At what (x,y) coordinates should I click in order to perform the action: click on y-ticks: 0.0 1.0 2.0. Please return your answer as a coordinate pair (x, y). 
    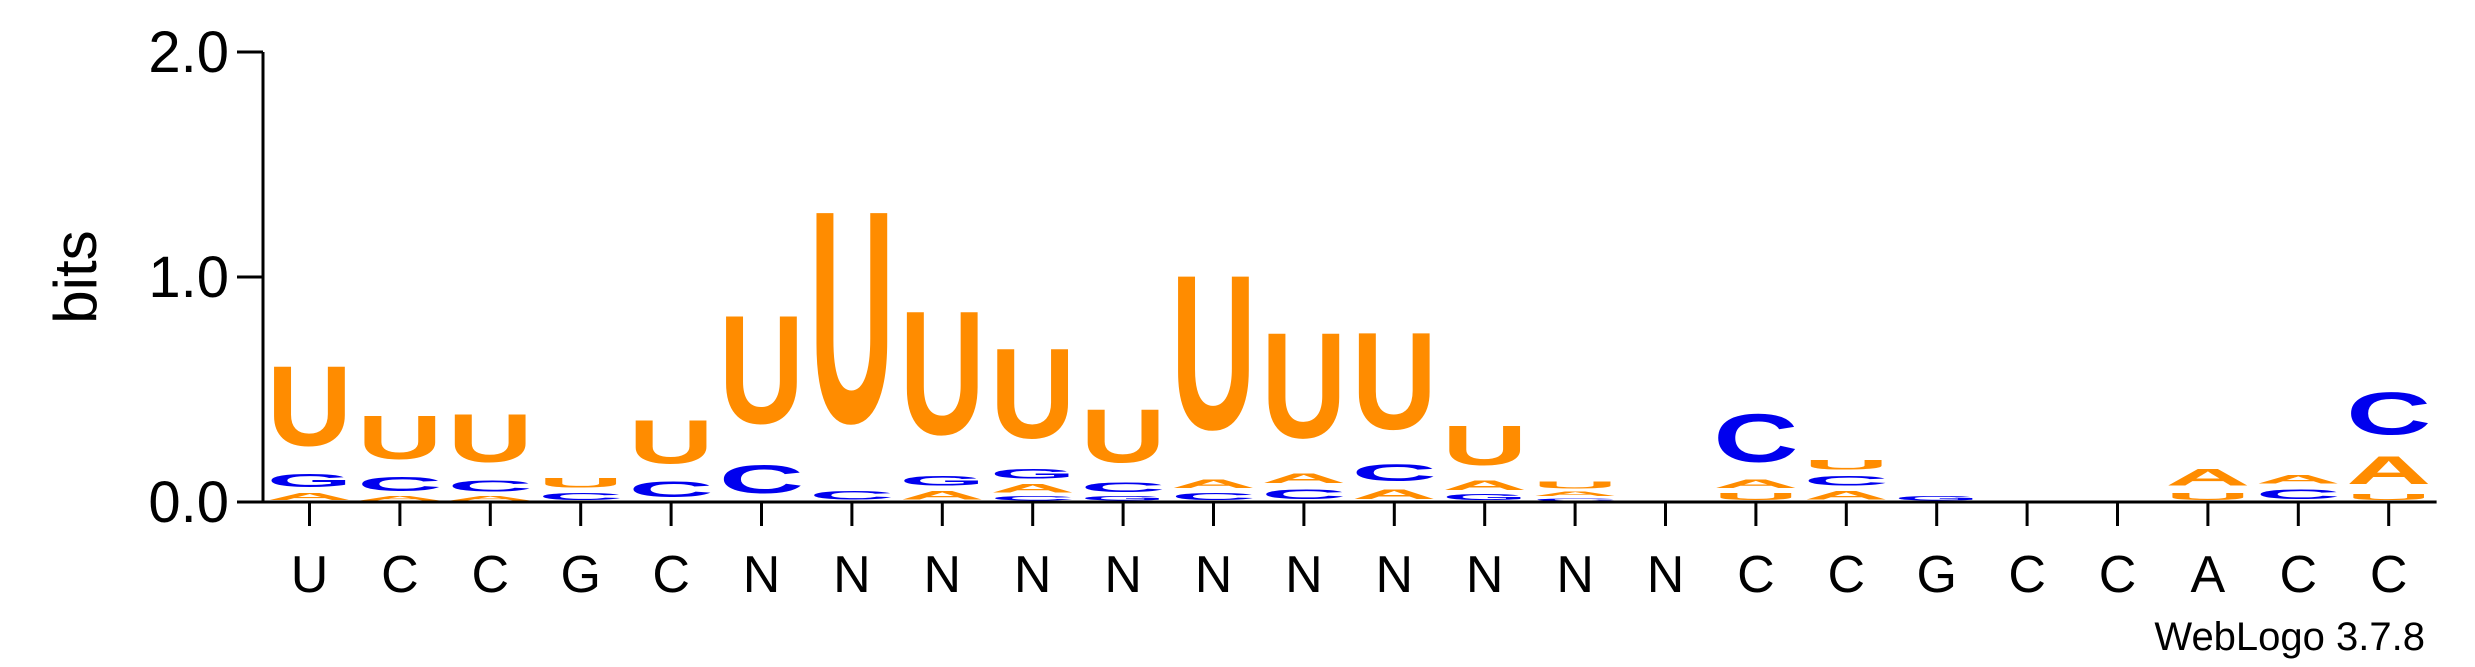
    Looking at the image, I should click on (205, 277).